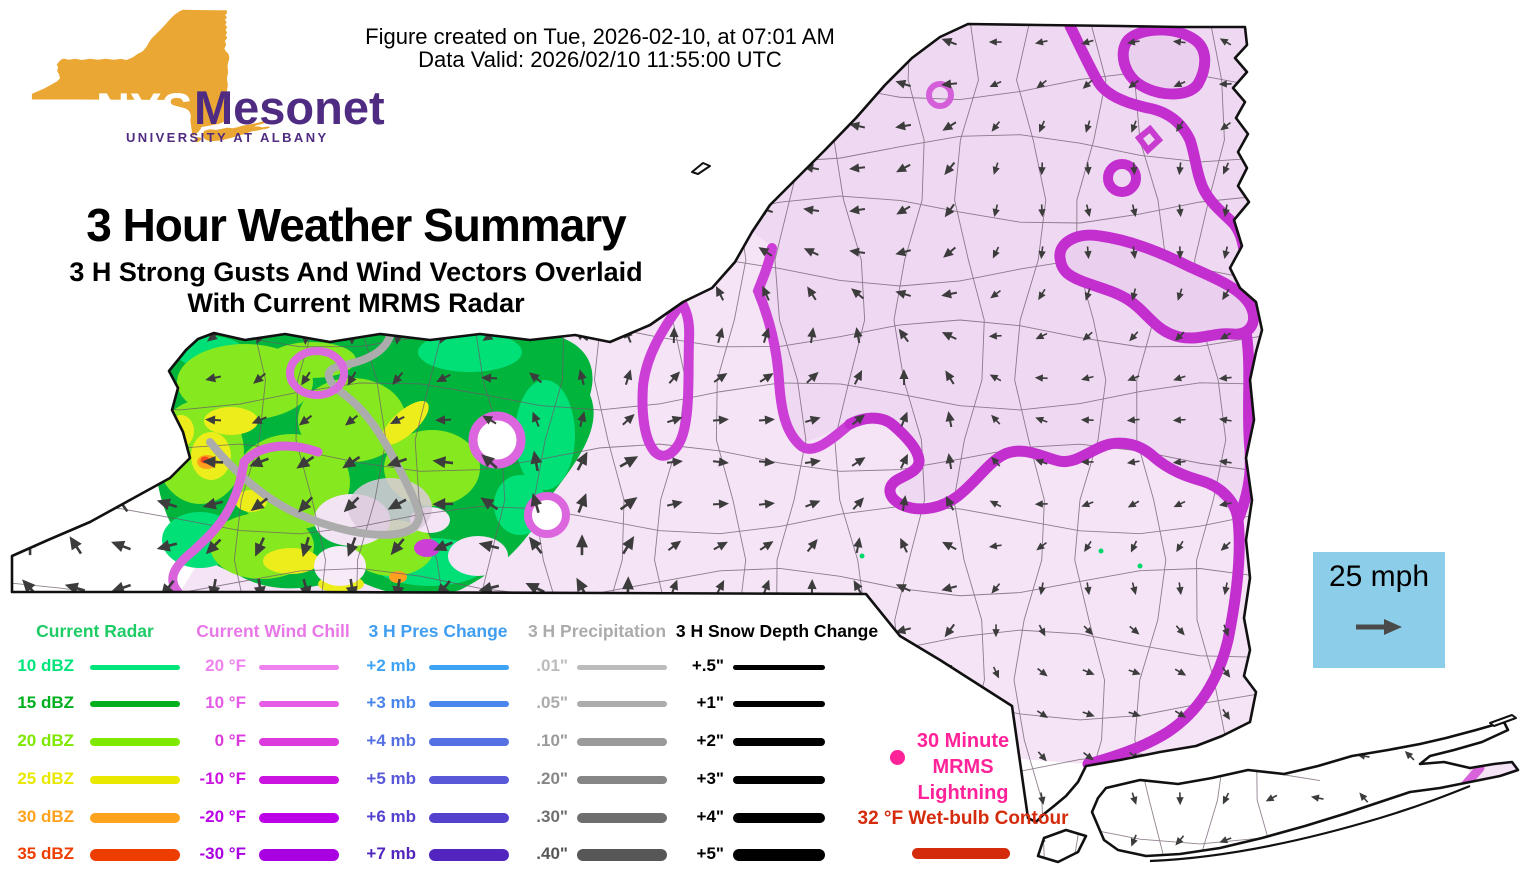 Image resolution: width=1536 pixels, height=876 pixels. Describe the element at coordinates (552, 702) in the screenshot. I see `legend-label-precip: .05"` at that location.